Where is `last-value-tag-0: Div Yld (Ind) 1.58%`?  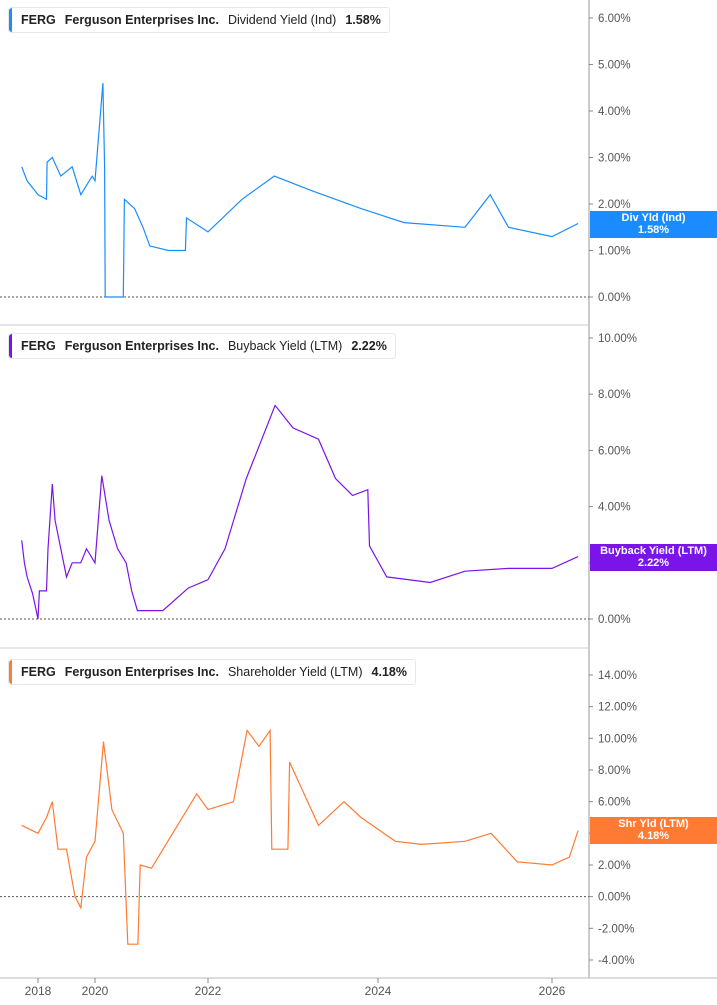
last-value-tag-0: Div Yld (Ind) 1.58% is located at coordinates (653, 224).